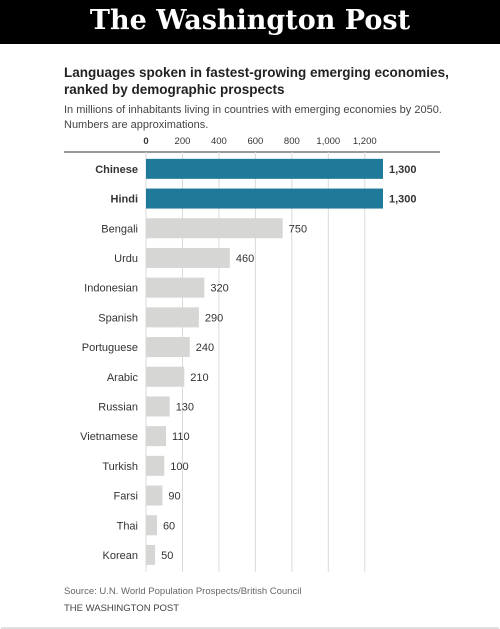 The height and width of the screenshot is (629, 500). Describe the element at coordinates (219, 289) in the screenshot. I see `value-label: 320` at that location.